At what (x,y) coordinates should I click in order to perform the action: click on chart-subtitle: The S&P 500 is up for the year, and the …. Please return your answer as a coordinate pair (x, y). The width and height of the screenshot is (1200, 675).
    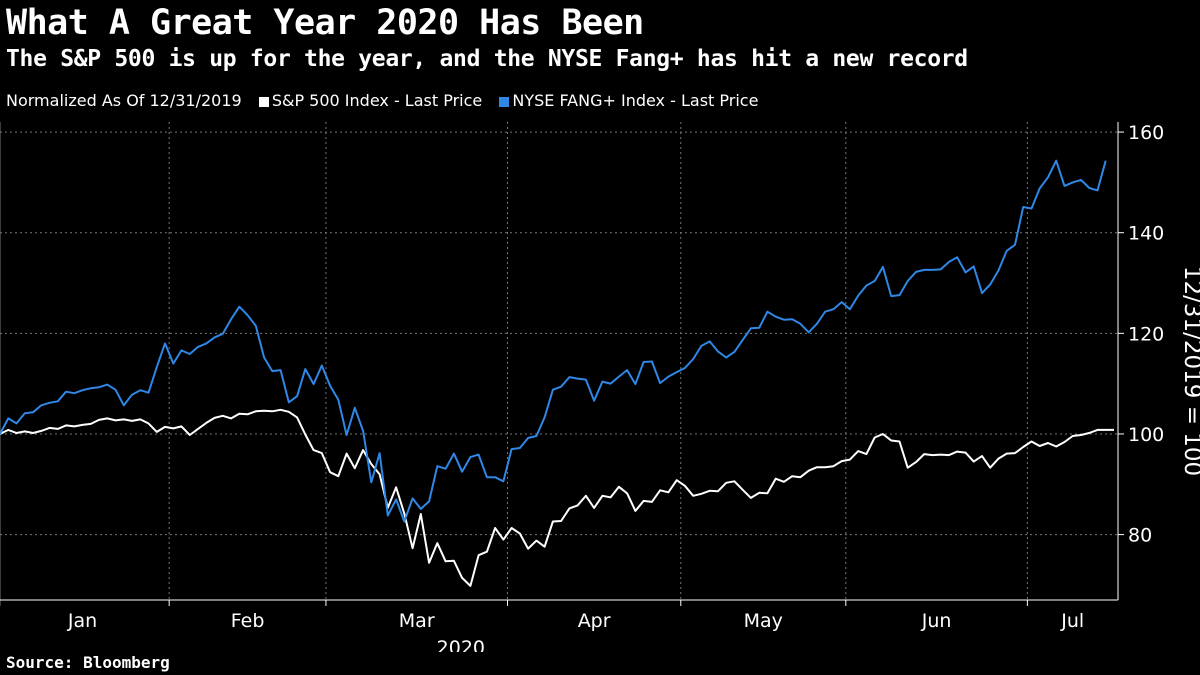
    Looking at the image, I should click on (487, 59).